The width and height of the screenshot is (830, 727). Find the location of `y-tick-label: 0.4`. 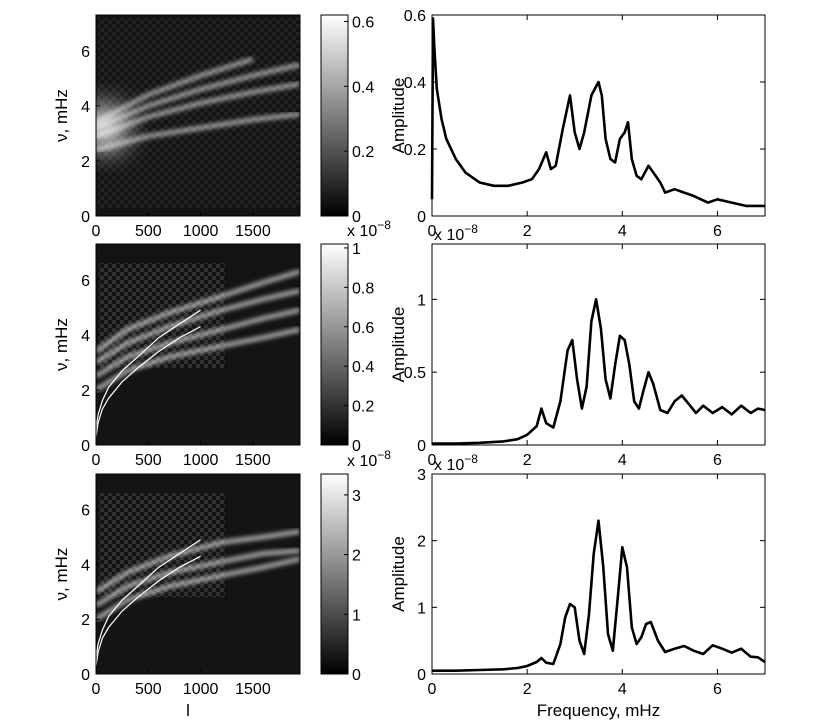

y-tick-label: 0.4 is located at coordinates (415, 83).